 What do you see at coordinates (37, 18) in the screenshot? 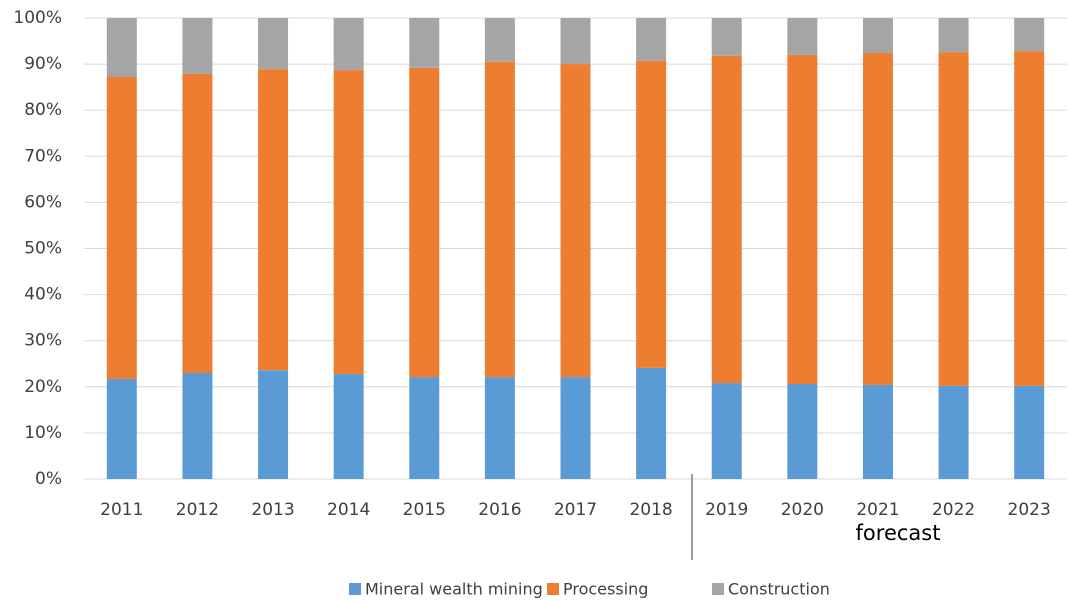
I see `y-tick-label: 100%` at bounding box center [37, 18].